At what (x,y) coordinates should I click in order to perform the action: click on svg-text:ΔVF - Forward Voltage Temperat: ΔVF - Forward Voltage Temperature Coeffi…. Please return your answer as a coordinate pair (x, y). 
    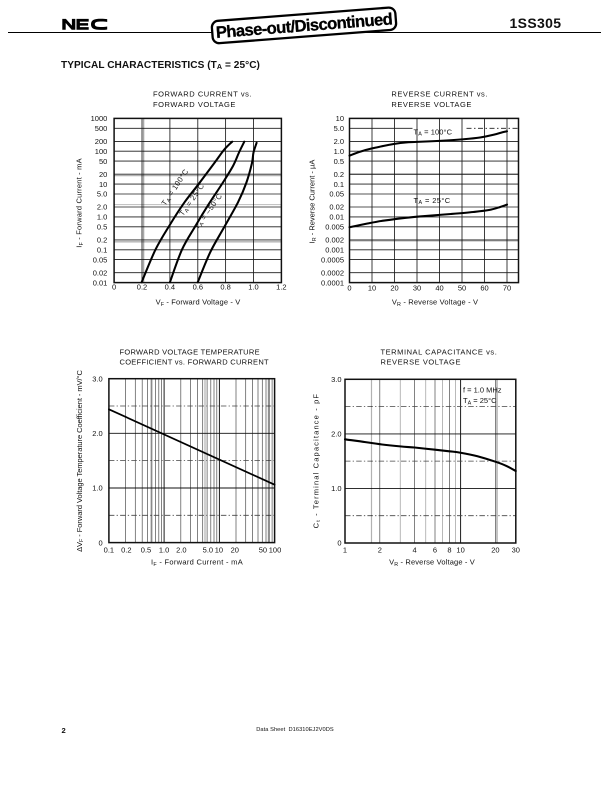
    Looking at the image, I should click on (80, 460).